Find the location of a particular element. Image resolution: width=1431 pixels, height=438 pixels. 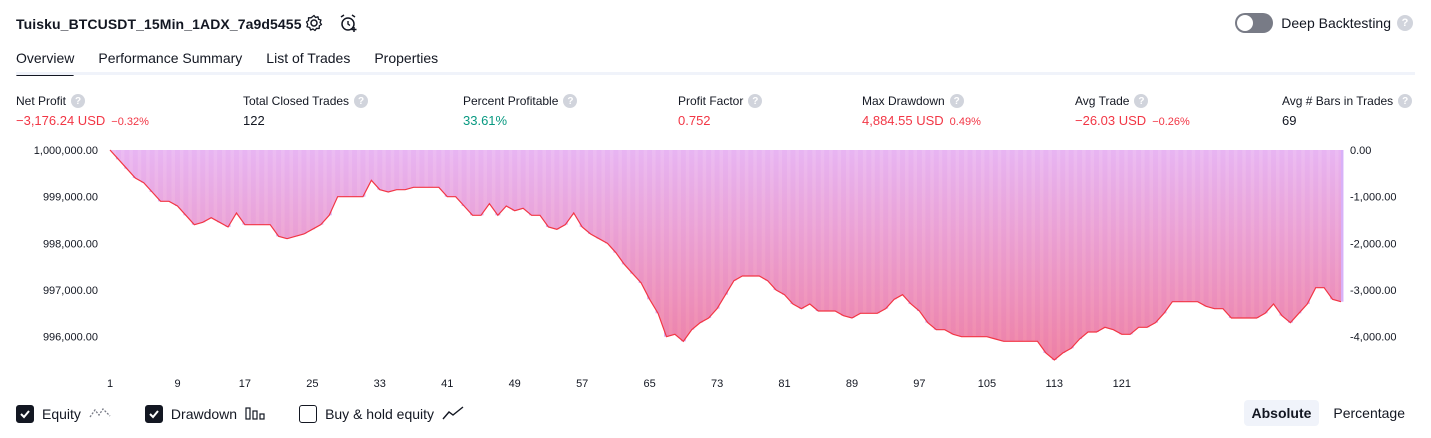

tab-performance-summary: Performance Summary is located at coordinates (170, 58).